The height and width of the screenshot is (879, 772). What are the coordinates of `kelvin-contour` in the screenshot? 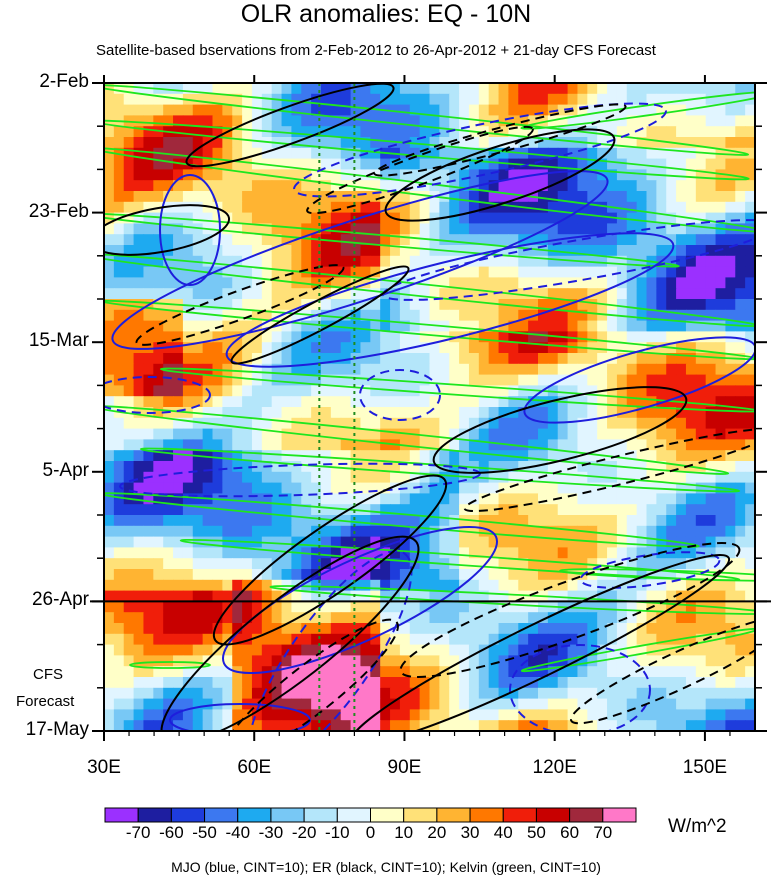 It's located at (402, 520).